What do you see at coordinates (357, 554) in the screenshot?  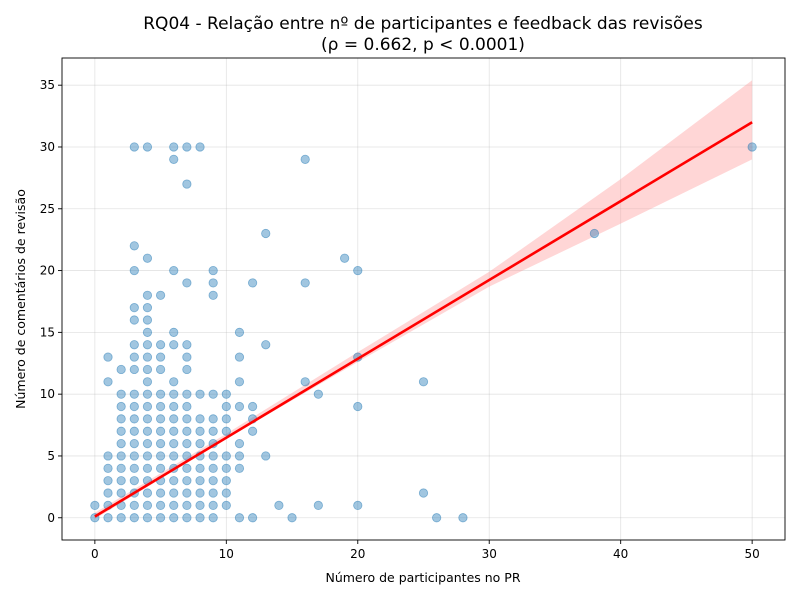 I see `x-tick-label: 20` at bounding box center [357, 554].